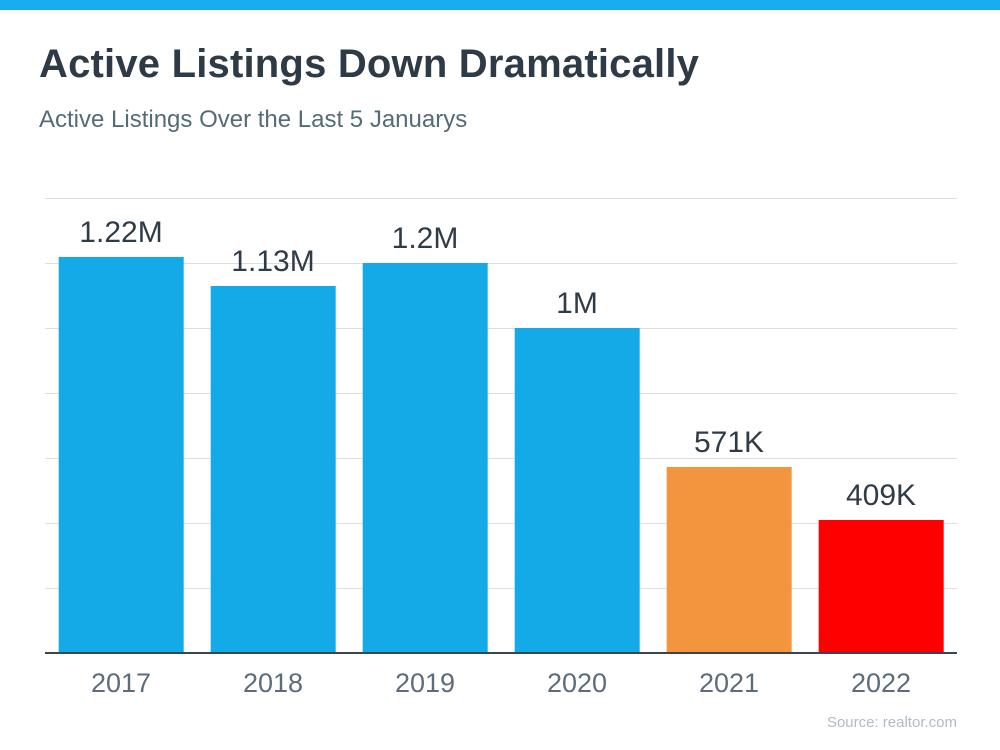  I want to click on bar-slot-2021: 571K, so click(729, 425).